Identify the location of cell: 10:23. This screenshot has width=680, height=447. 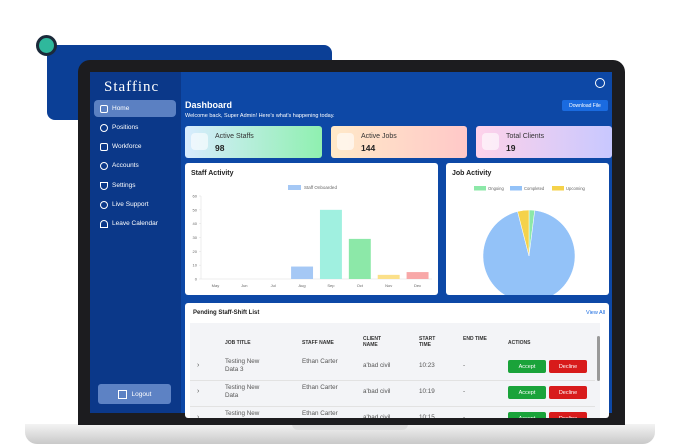
(427, 365).